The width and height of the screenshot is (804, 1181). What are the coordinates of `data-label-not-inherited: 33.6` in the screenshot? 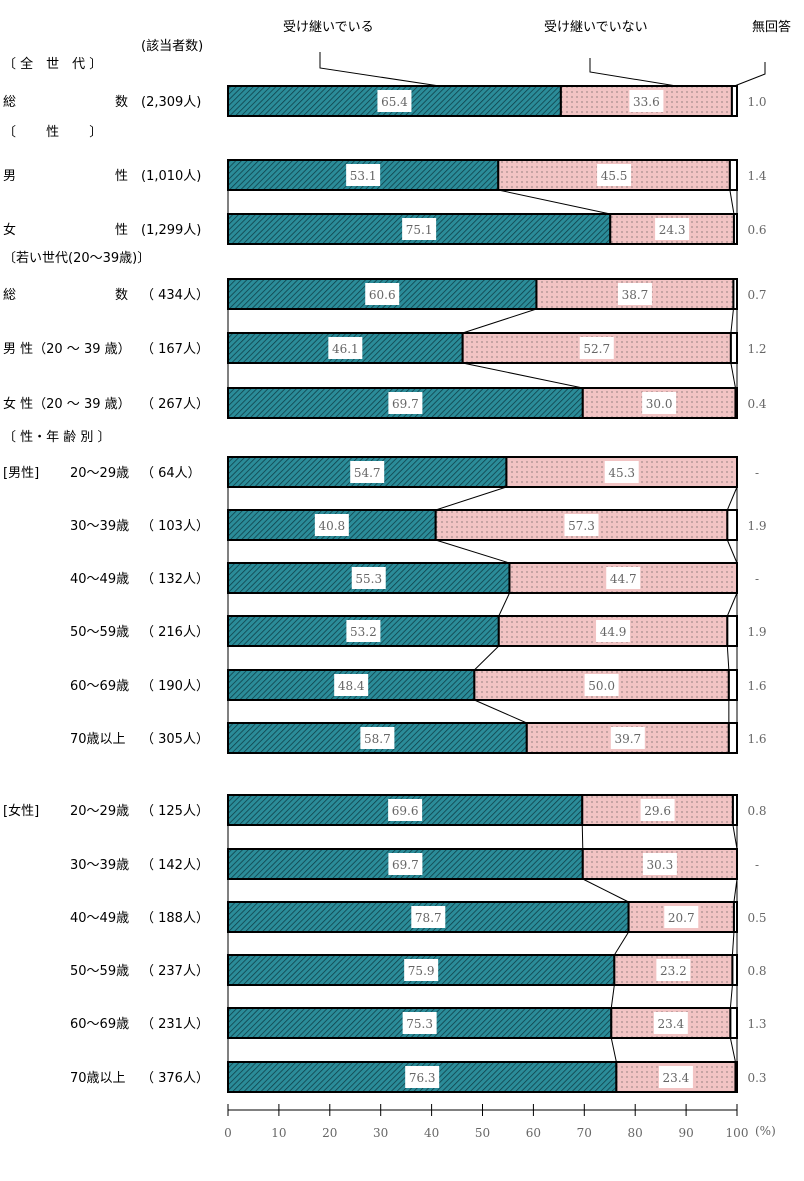 It's located at (646, 102).